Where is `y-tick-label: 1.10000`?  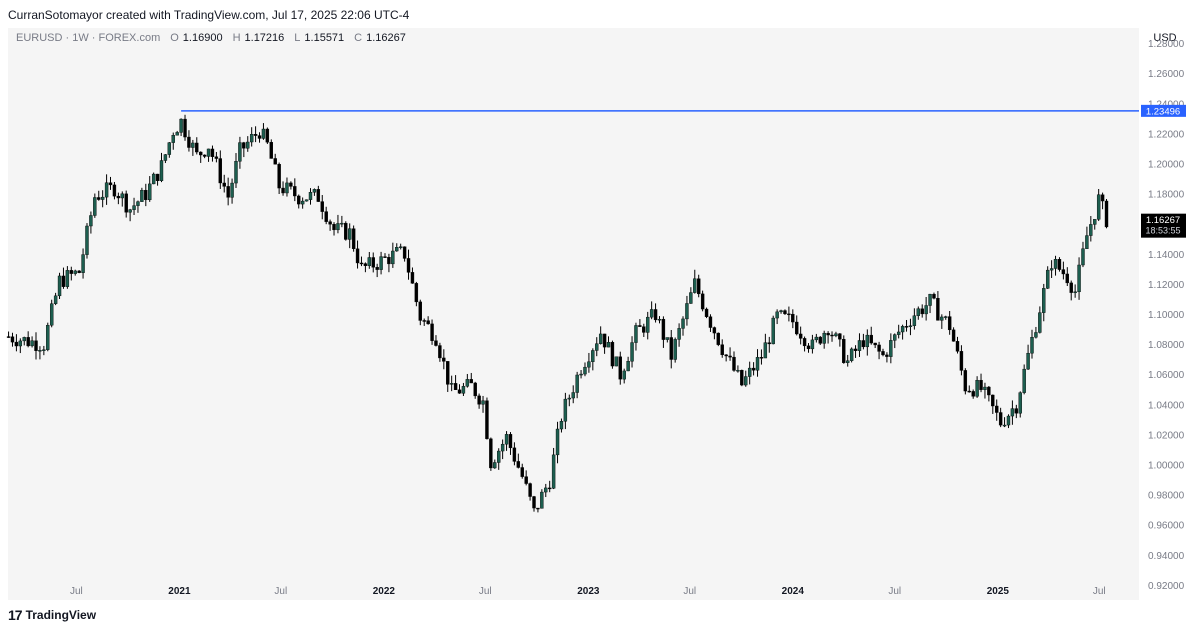
y-tick-label: 1.10000 is located at coordinates (1166, 315).